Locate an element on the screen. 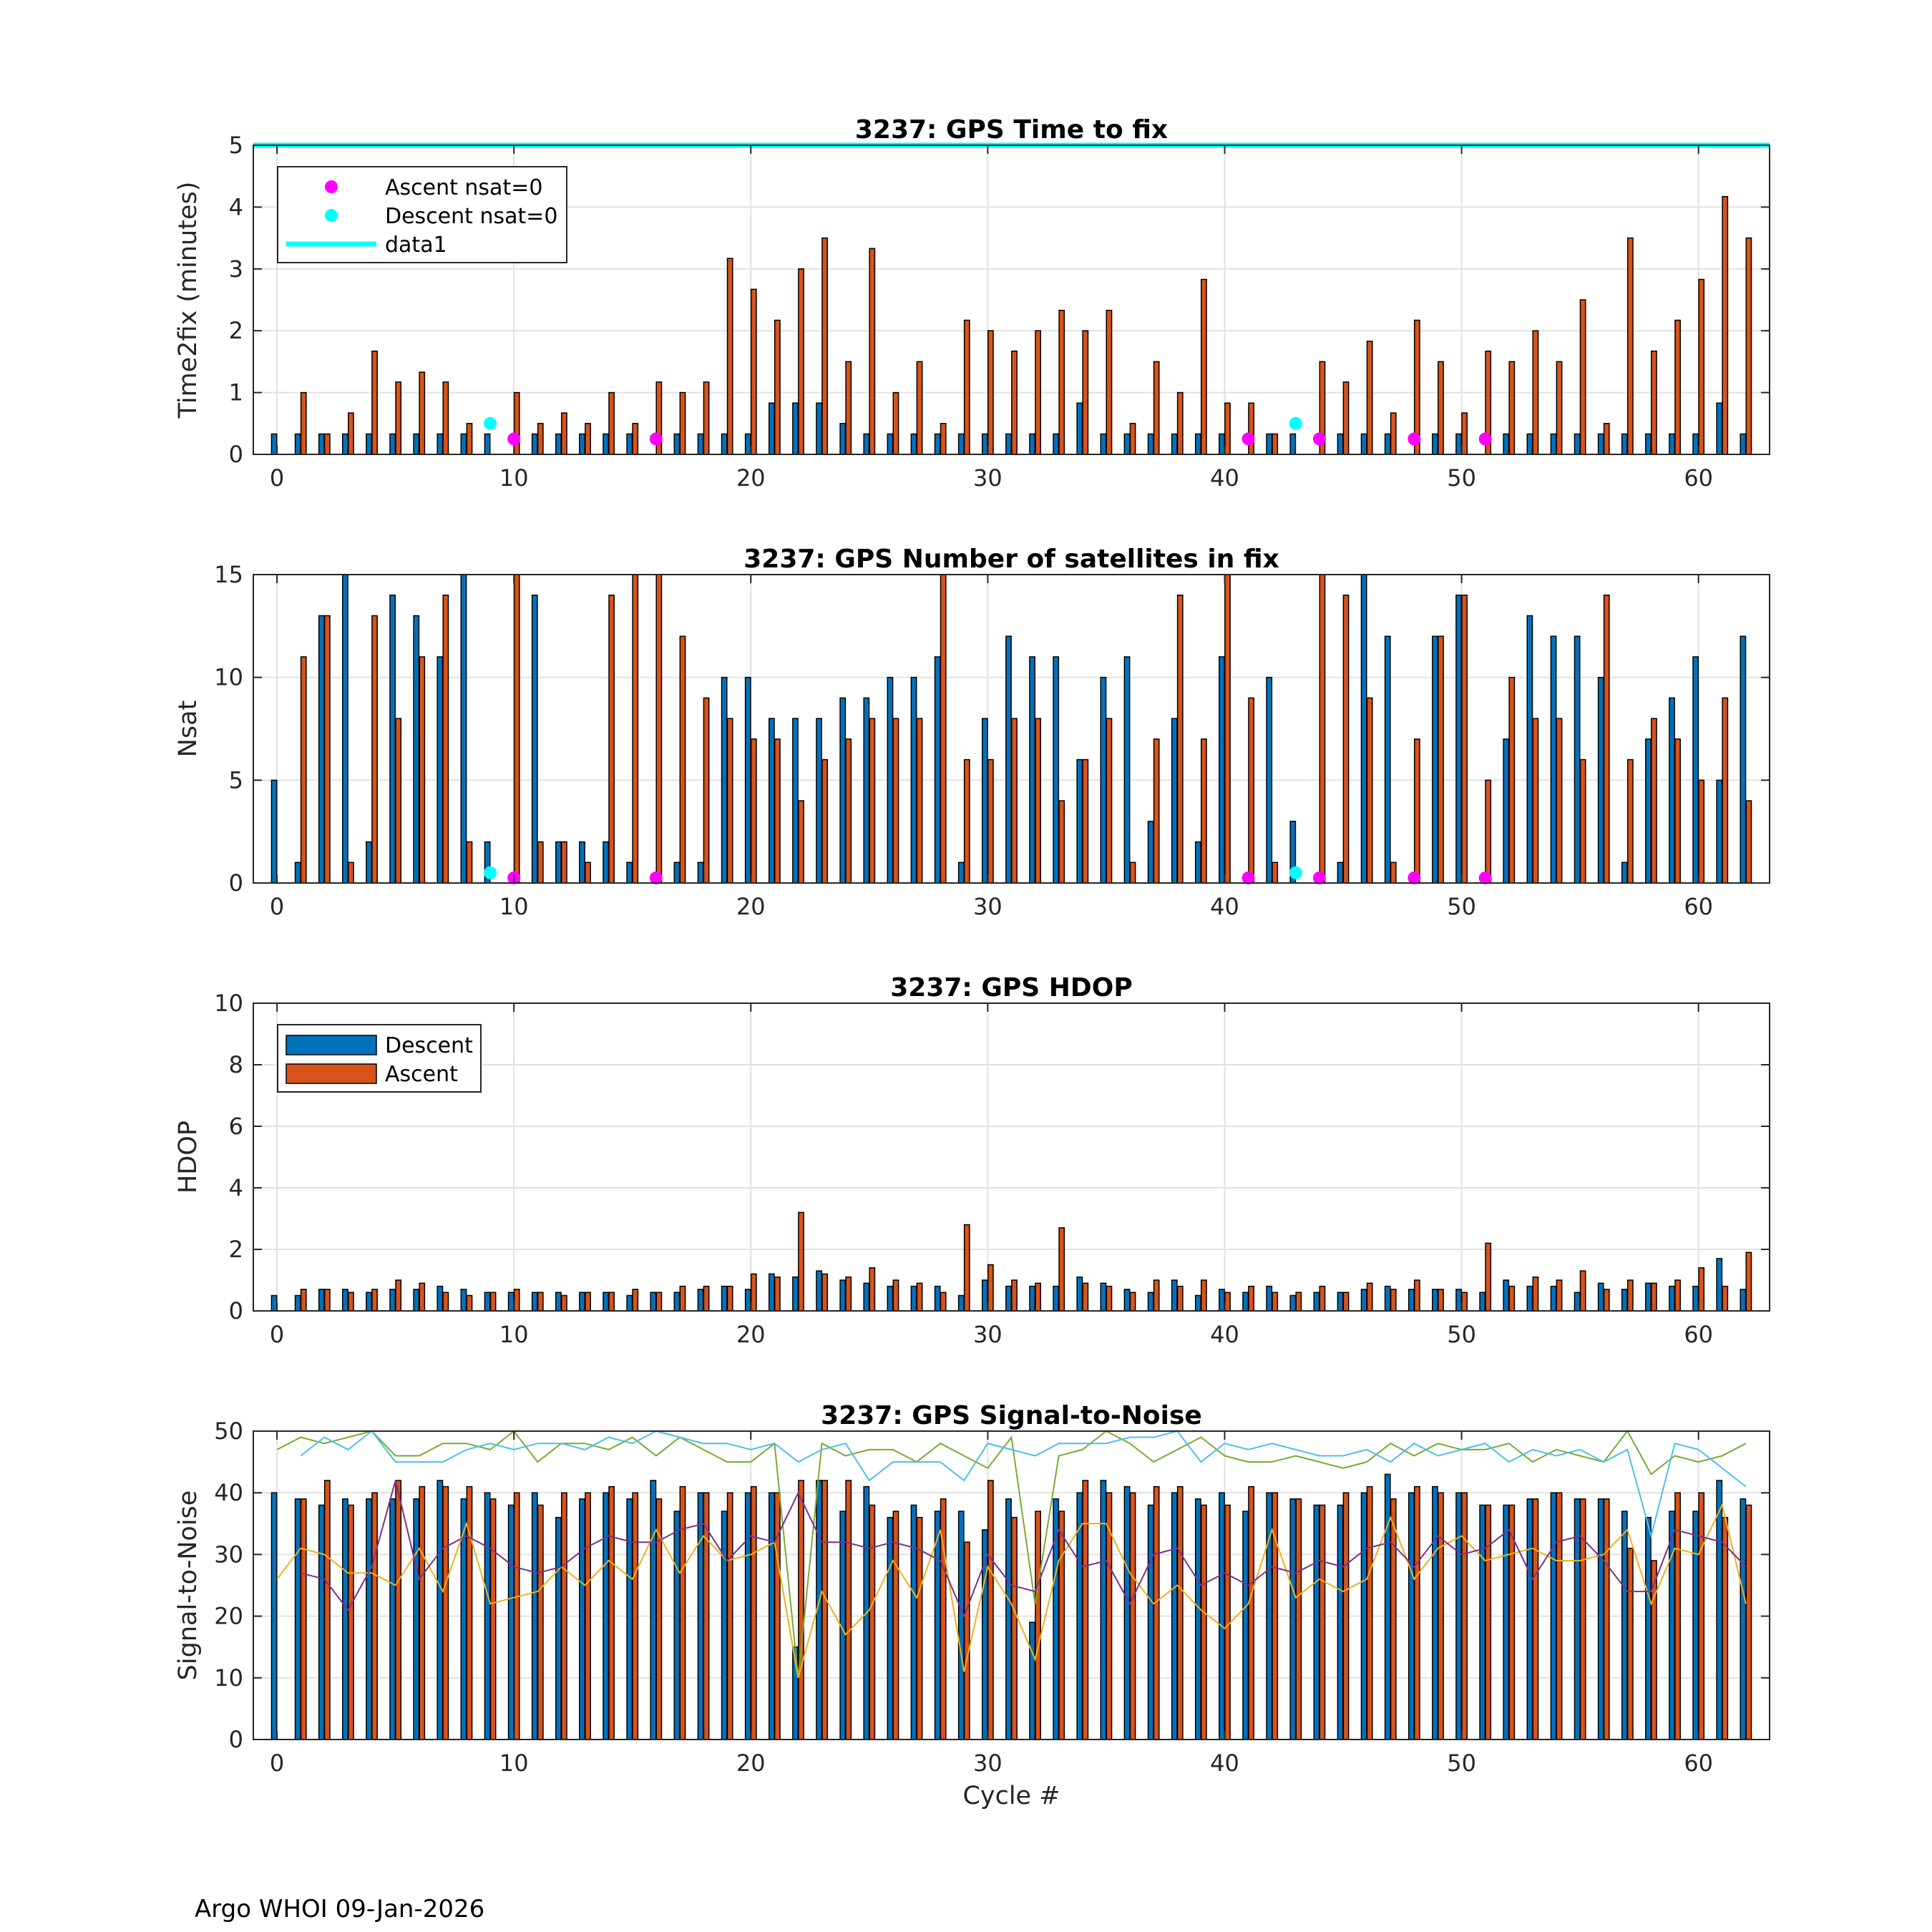 The height and width of the screenshot is (1932, 1932). y-tick-label: 50 is located at coordinates (228, 1431).